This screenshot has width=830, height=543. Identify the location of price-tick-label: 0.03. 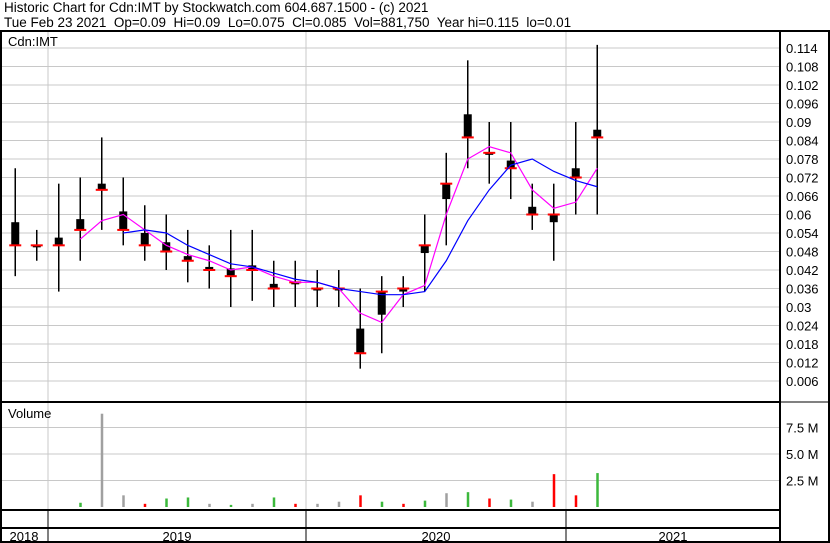
(798, 307).